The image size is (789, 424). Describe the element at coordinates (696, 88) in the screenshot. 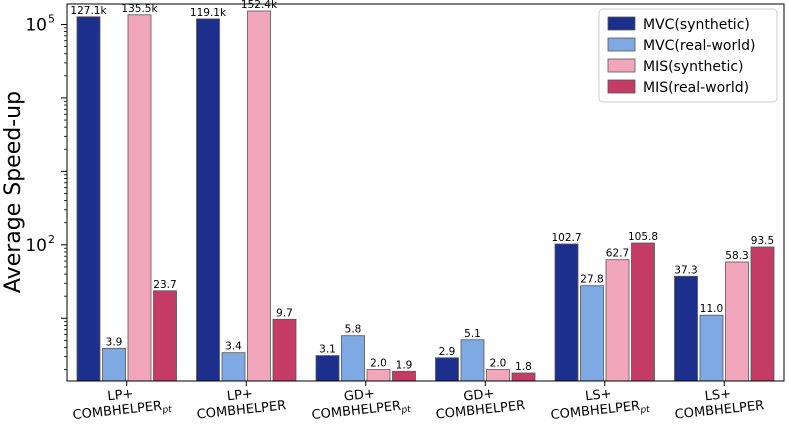

I see `legend-label: MIS(real-world)` at that location.